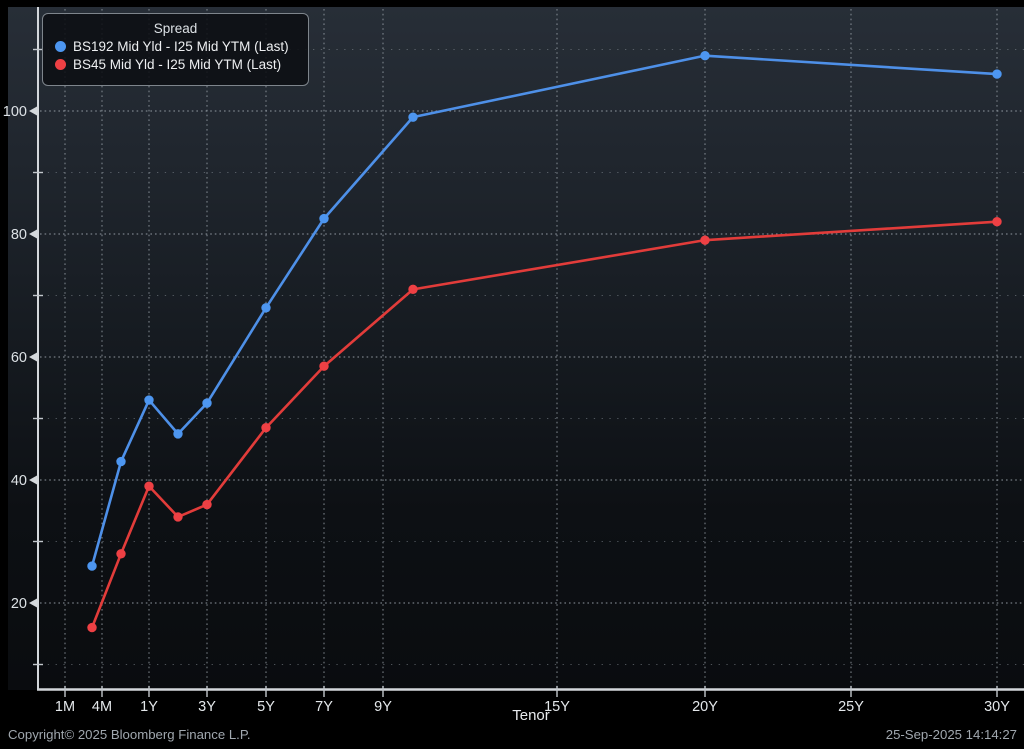 The width and height of the screenshot is (1024, 749). Describe the element at coordinates (149, 400) in the screenshot. I see `data-point-bs192-1Y` at that location.